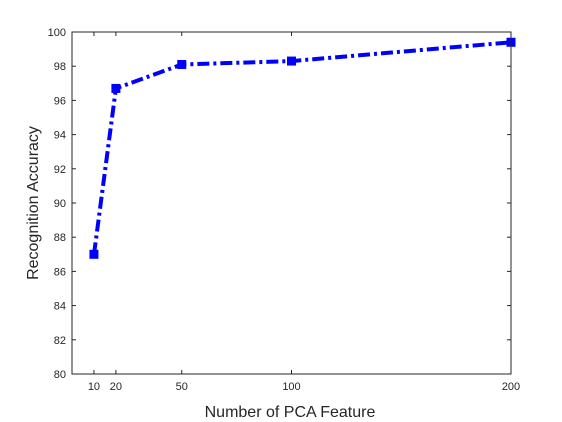 This screenshot has height=422, width=562. I want to click on y-tick-label: 80, so click(60, 375).